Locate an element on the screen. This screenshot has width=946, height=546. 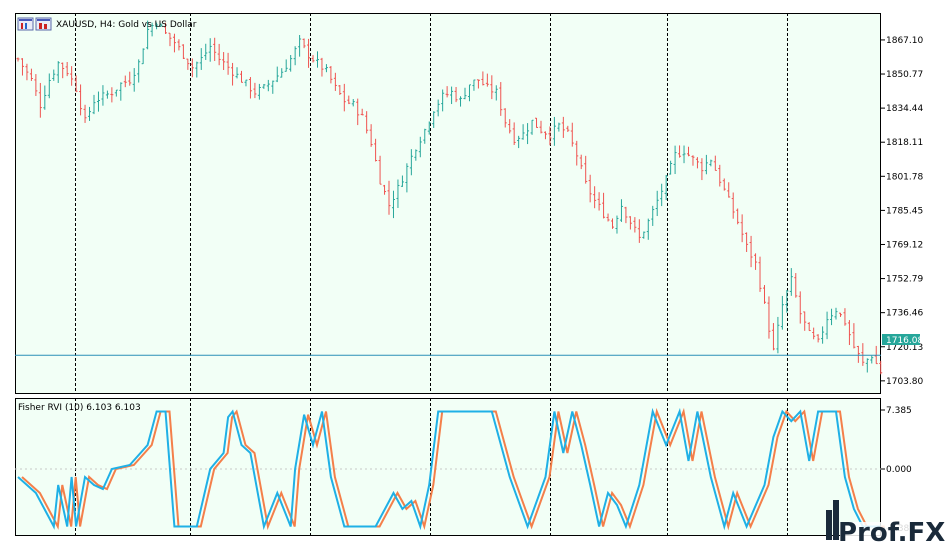
template-icon is located at coordinates (43, 24).